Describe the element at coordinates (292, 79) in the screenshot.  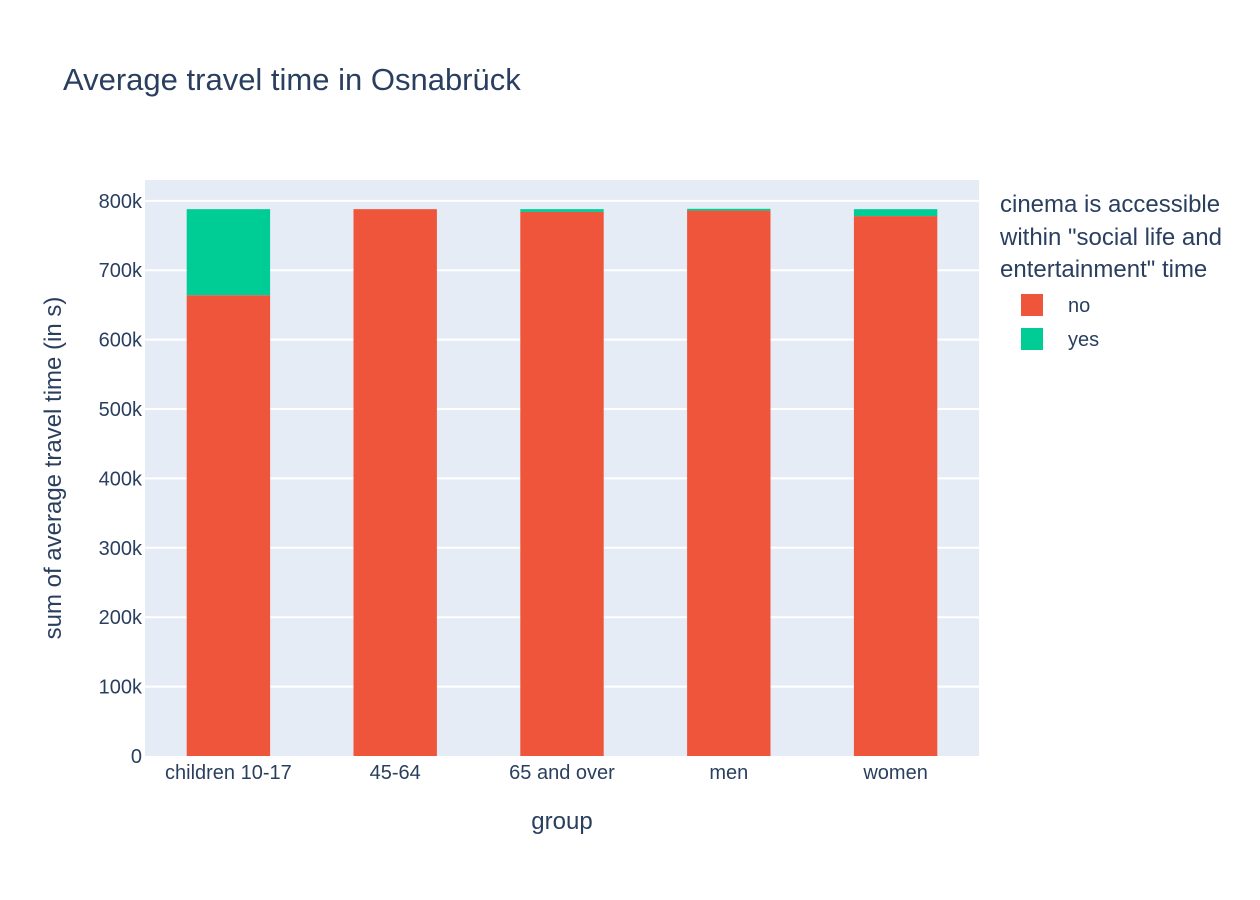
I see `chart-title: Average travel time in Osnabrück` at that location.